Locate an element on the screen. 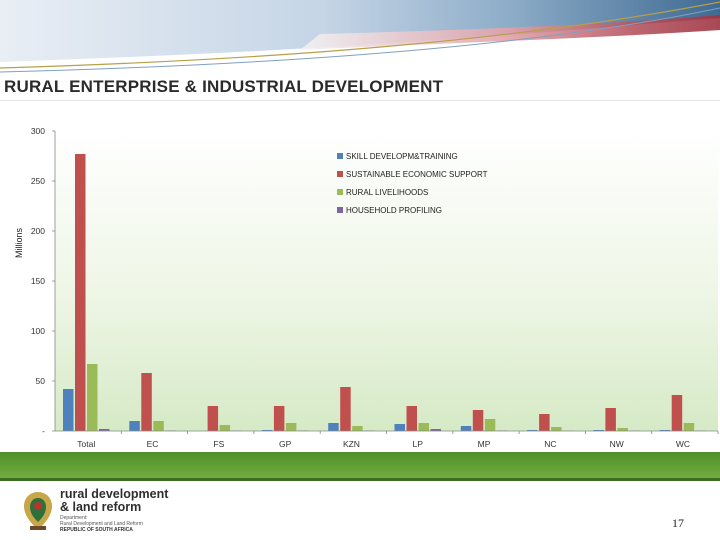 The image size is (720, 540). x-tick-label: EC is located at coordinates (153, 444).